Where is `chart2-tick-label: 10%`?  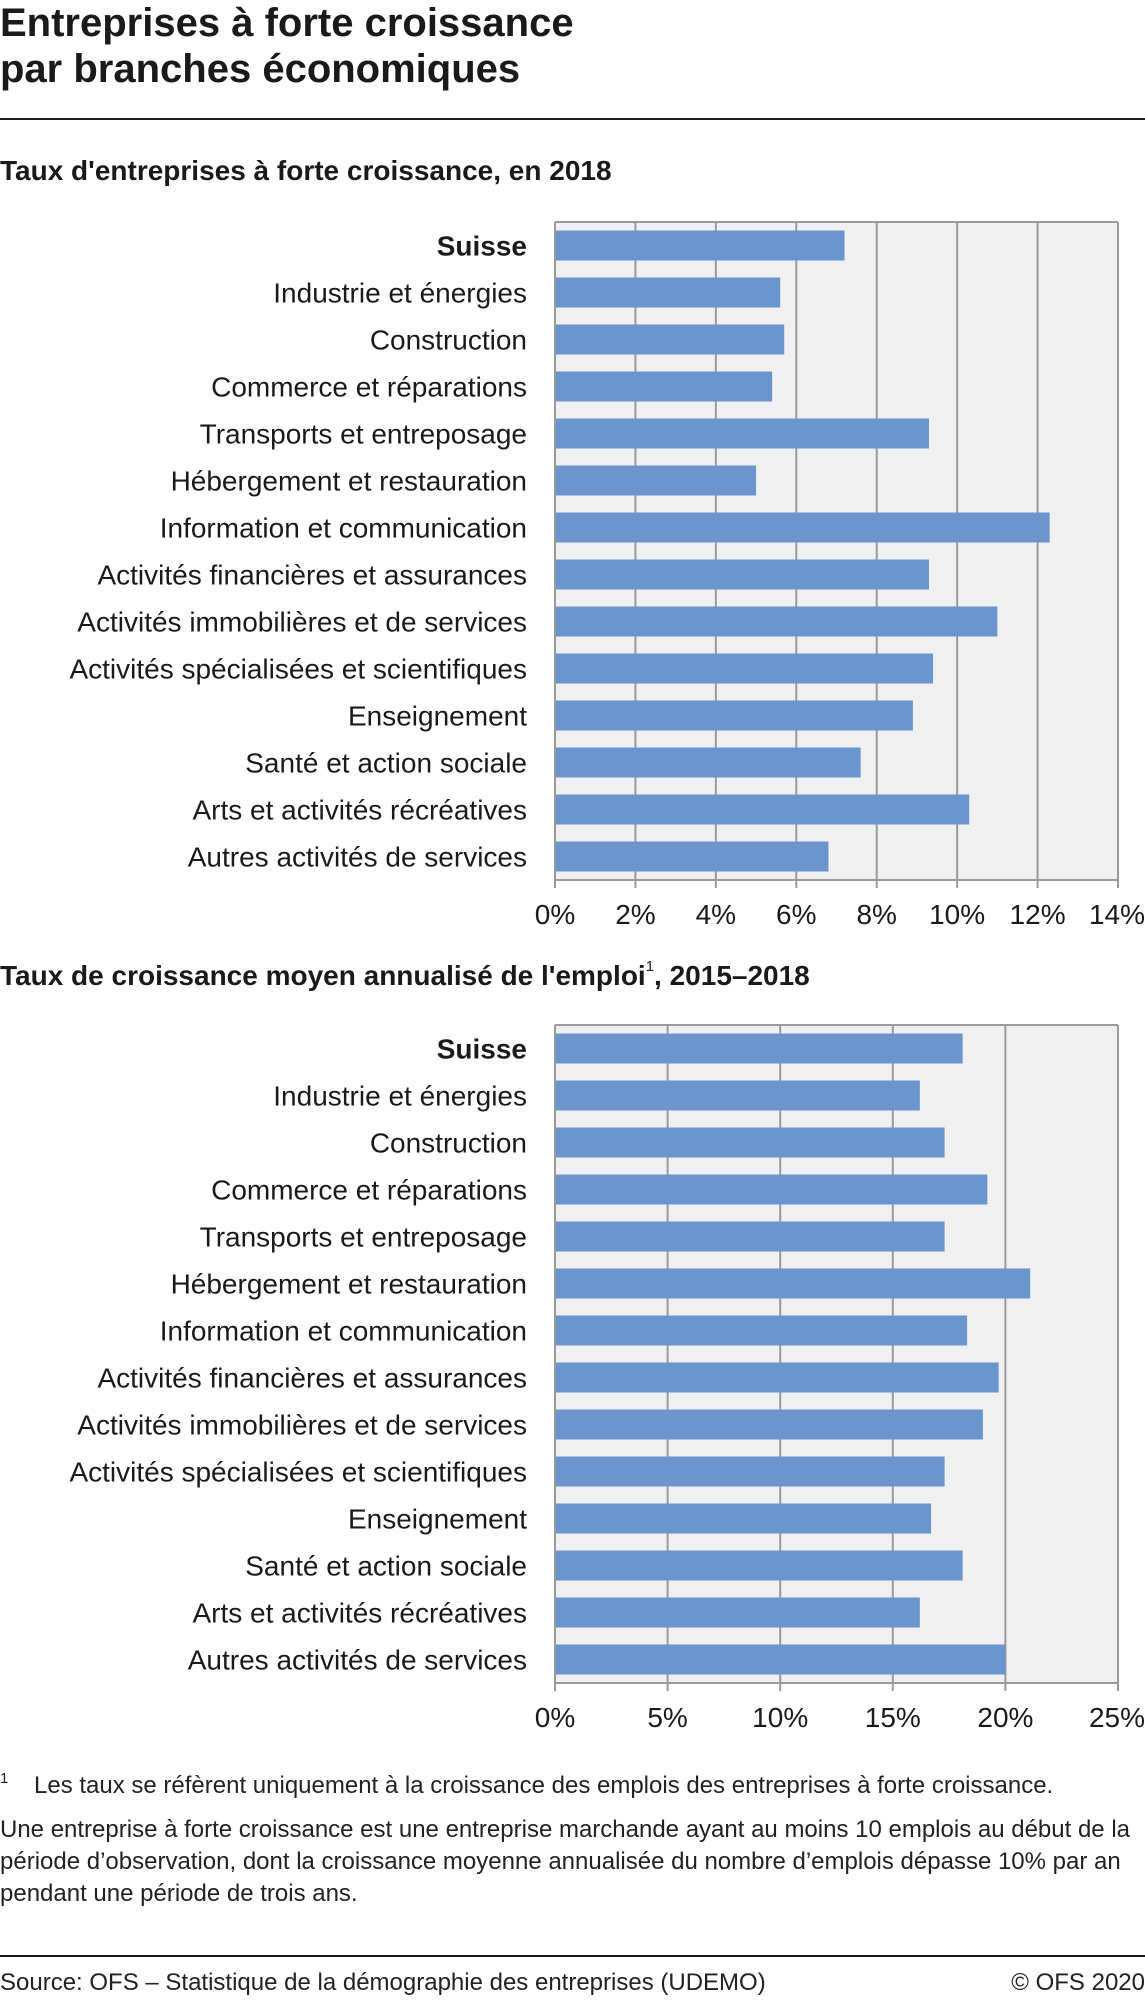 chart2-tick-label: 10% is located at coordinates (780, 1717).